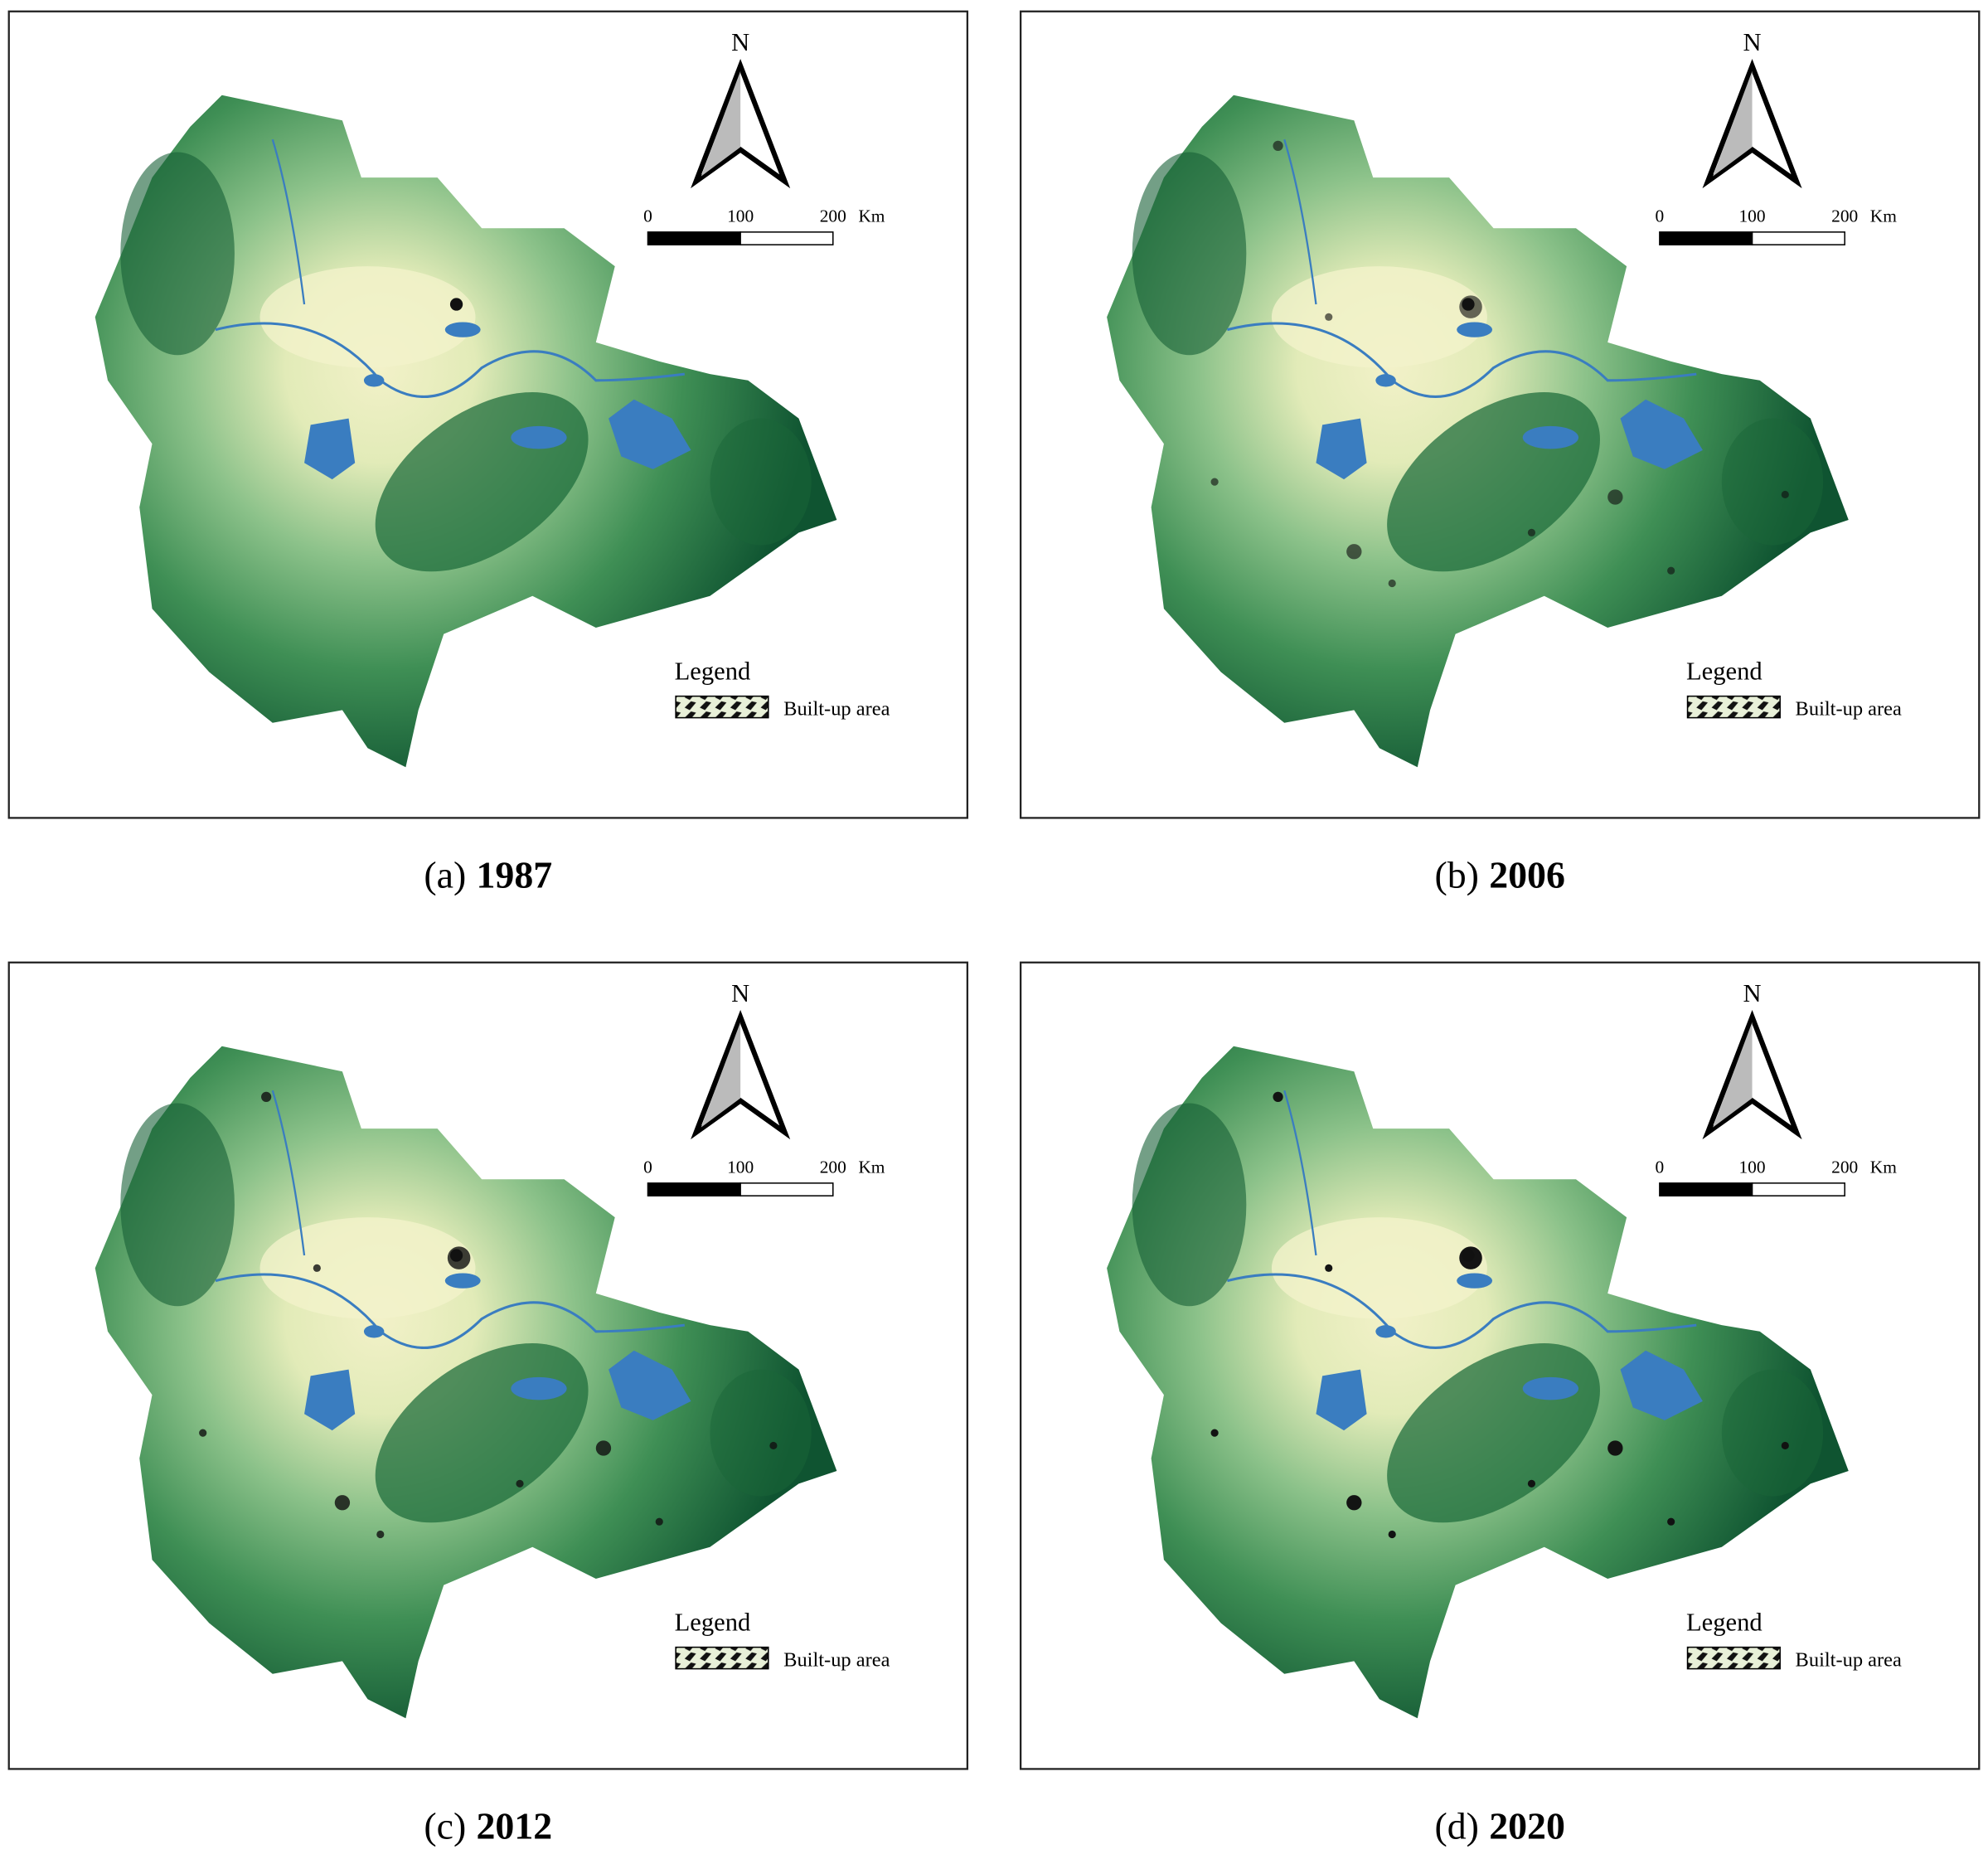 Image resolution: width=1988 pixels, height=1859 pixels. What do you see at coordinates (1456, 1826) in the screenshot?
I see `caption-label: (d)` at bounding box center [1456, 1826].